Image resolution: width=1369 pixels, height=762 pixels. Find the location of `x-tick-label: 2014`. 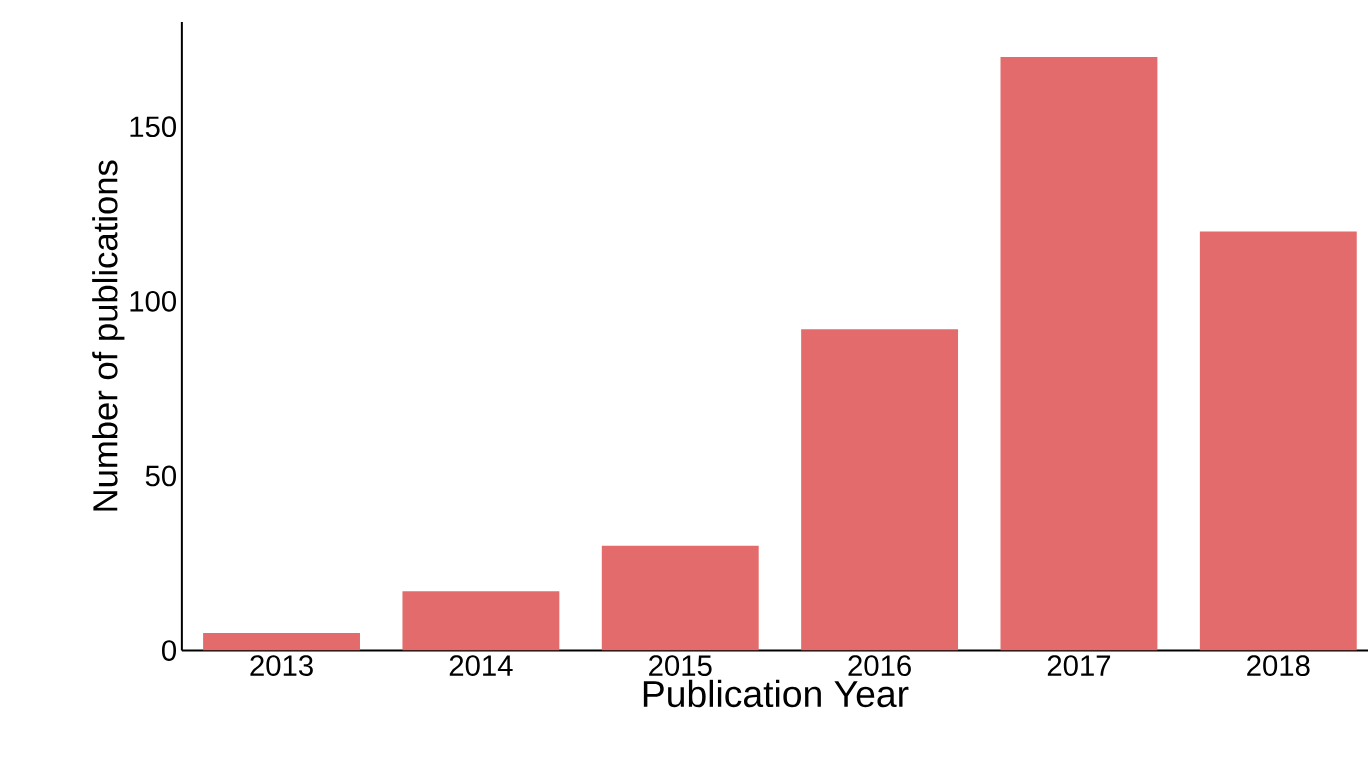

x-tick-label: 2014 is located at coordinates (481, 665).